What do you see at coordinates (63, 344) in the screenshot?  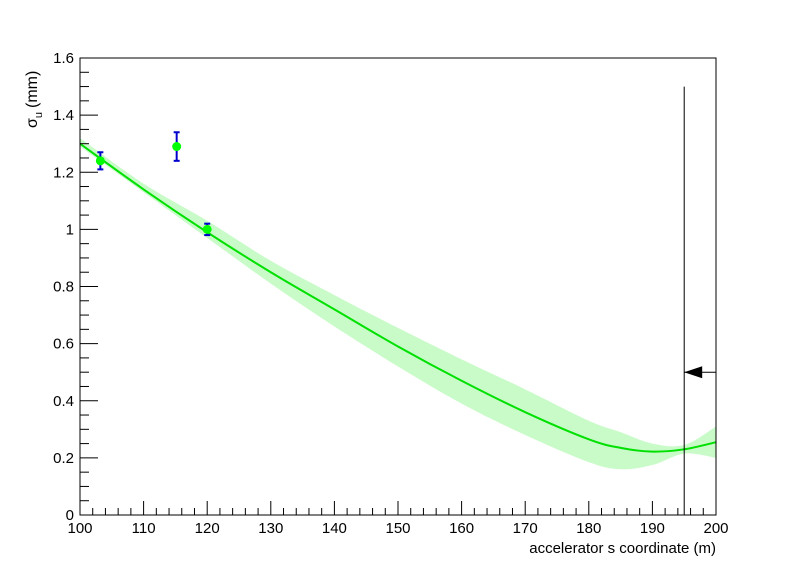 I see `y-tick-label: 0.6` at bounding box center [63, 344].